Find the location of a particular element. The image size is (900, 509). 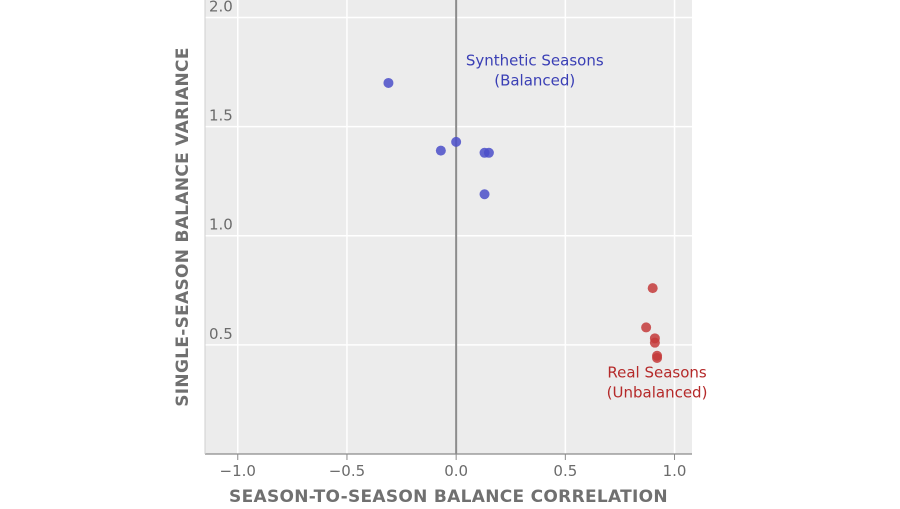

annotation-line: Synthetic Seasons is located at coordinates (535, 60).